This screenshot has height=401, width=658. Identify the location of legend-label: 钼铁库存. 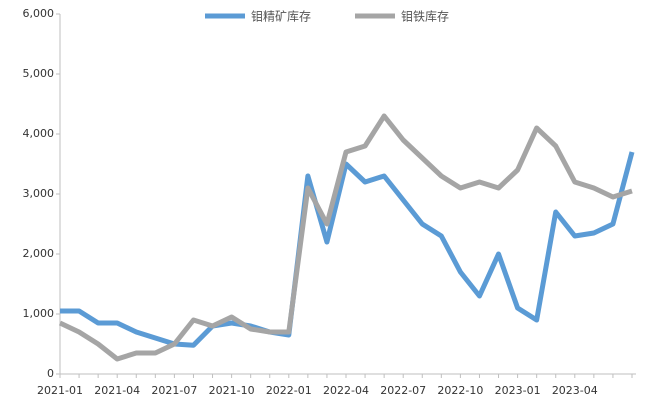
(425, 16).